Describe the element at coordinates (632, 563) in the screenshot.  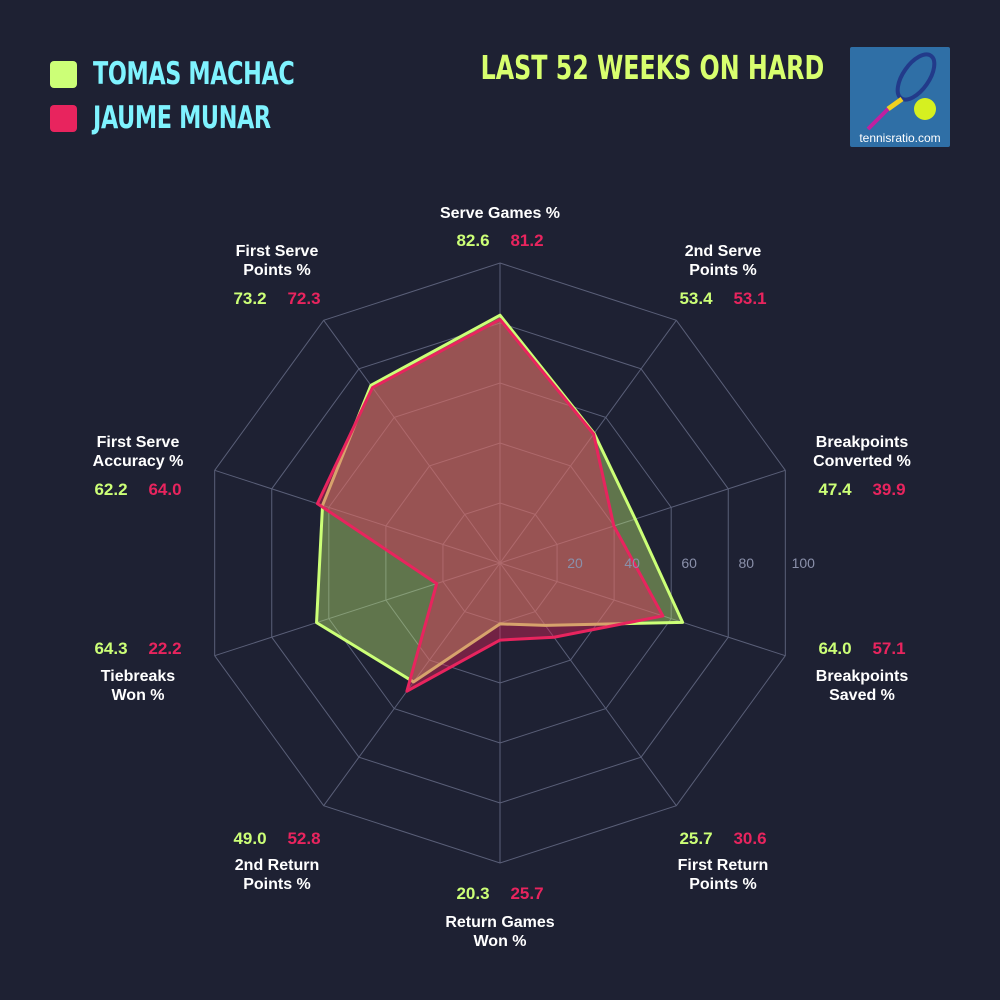
I see `tick-label: 40` at that location.